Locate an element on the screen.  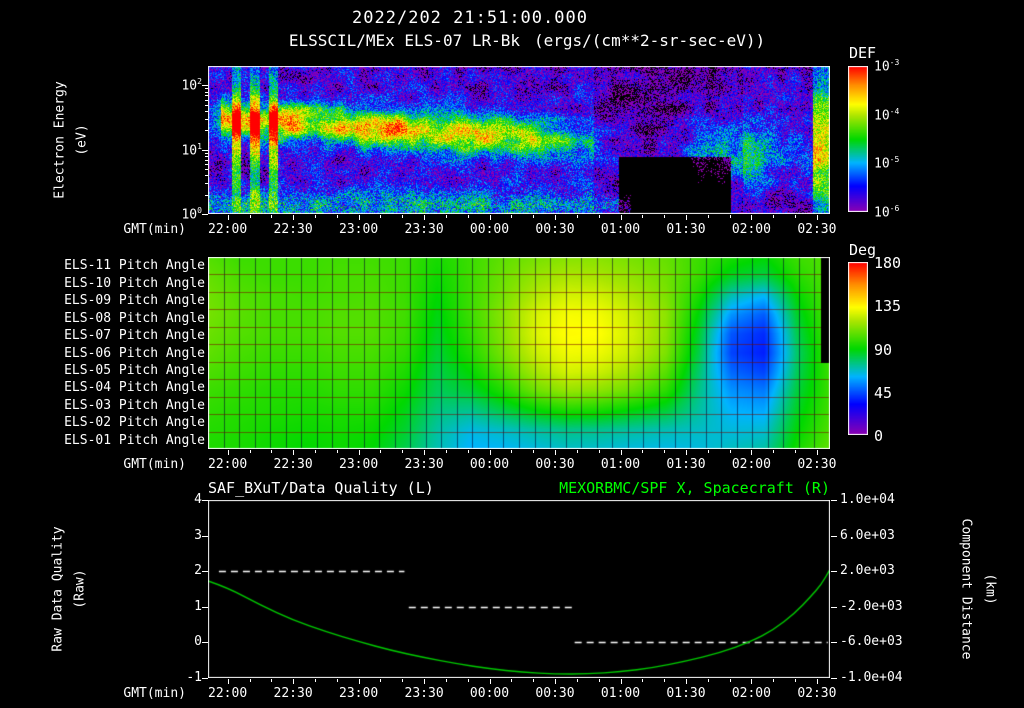
def-colorbar-title: DEF is located at coordinates (863, 53).